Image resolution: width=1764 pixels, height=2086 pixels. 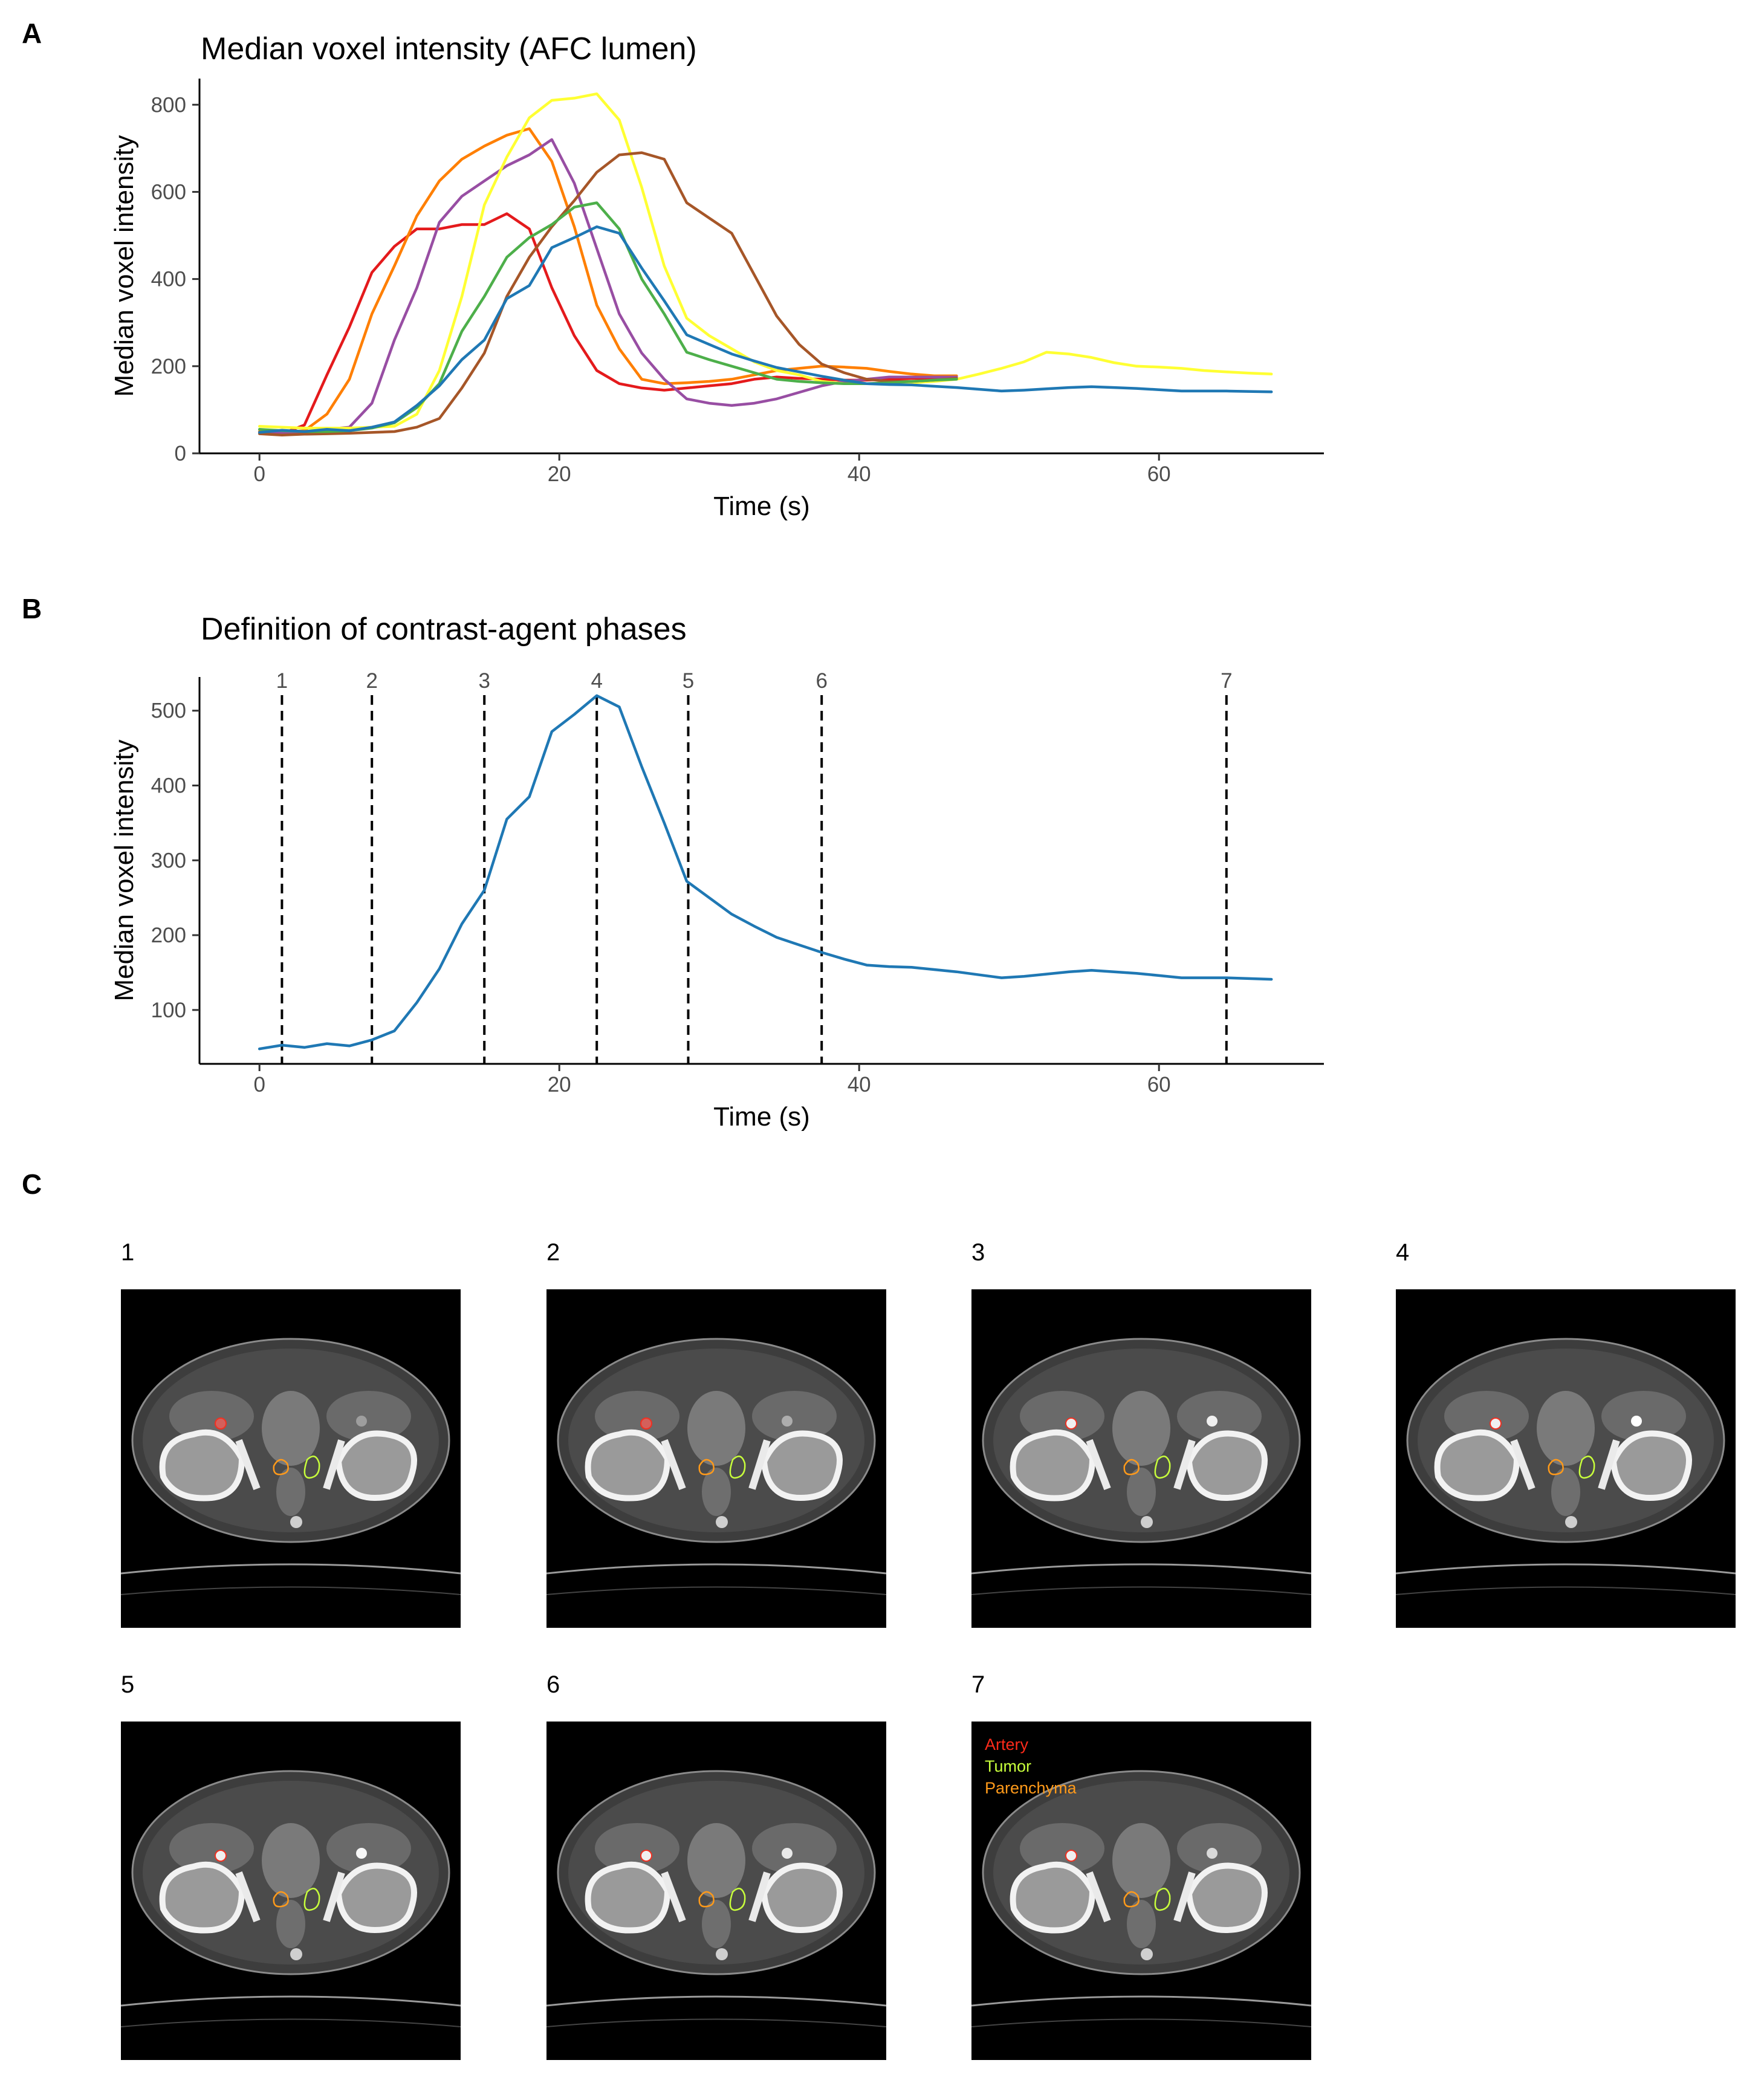 I want to click on x-tick-label: 0, so click(x=259, y=1085).